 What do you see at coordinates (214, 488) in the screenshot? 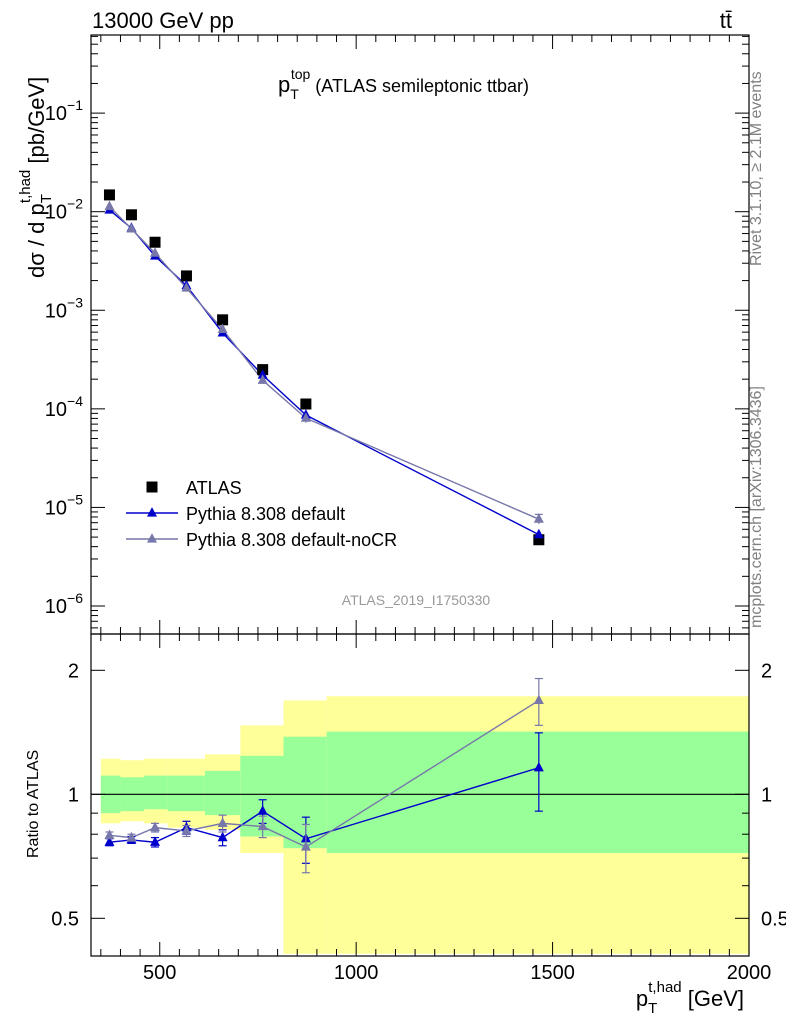
I see `legend-label: ATLAS` at bounding box center [214, 488].